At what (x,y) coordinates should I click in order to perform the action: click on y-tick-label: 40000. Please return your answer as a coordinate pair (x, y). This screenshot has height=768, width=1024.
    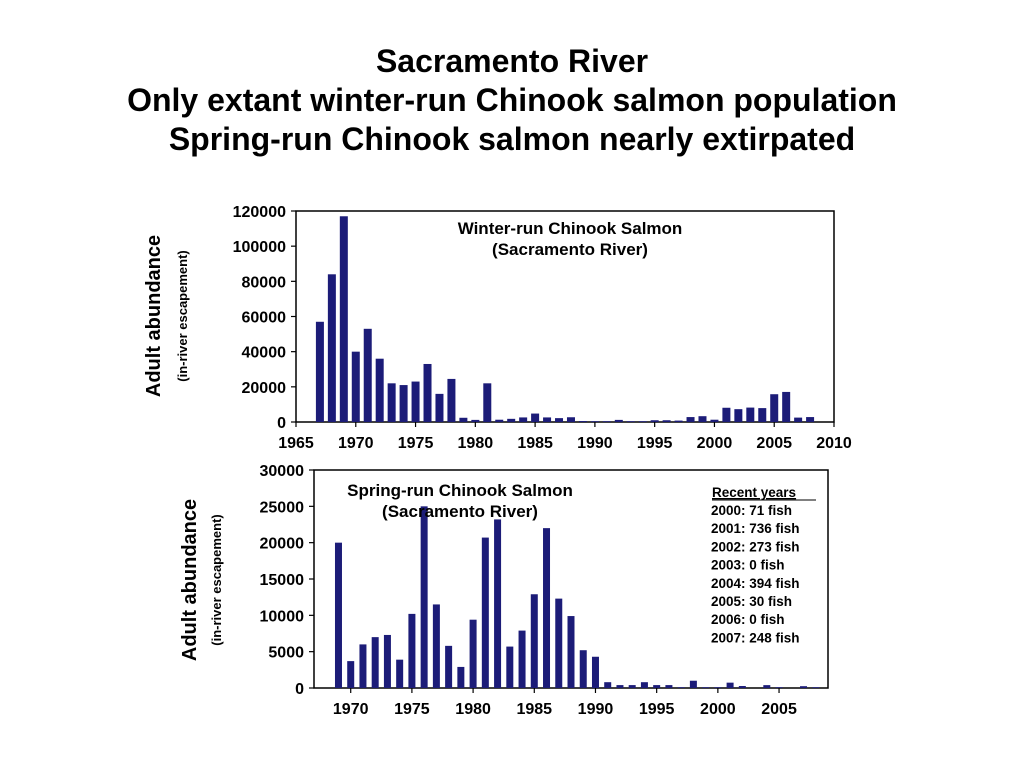
    Looking at the image, I should click on (264, 353).